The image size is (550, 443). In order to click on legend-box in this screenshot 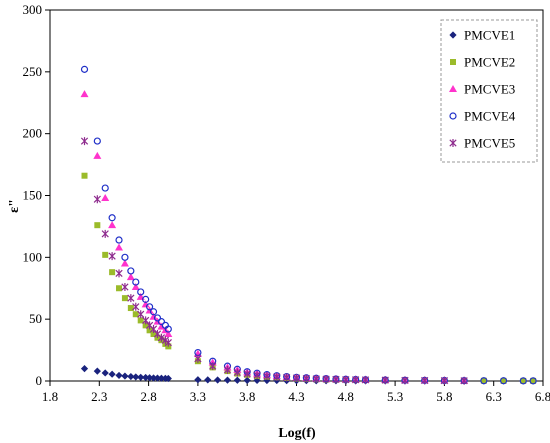, I will do `click(489, 91)`.